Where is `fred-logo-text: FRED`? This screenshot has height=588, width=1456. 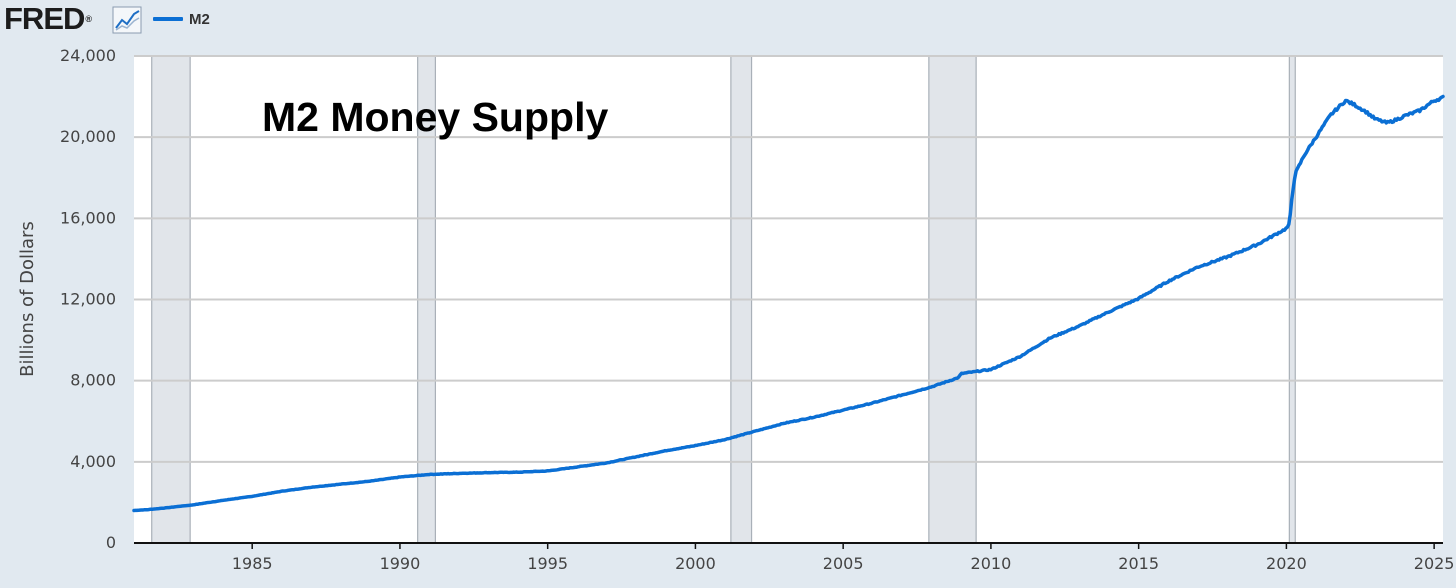
fred-logo-text: FRED is located at coordinates (44, 18).